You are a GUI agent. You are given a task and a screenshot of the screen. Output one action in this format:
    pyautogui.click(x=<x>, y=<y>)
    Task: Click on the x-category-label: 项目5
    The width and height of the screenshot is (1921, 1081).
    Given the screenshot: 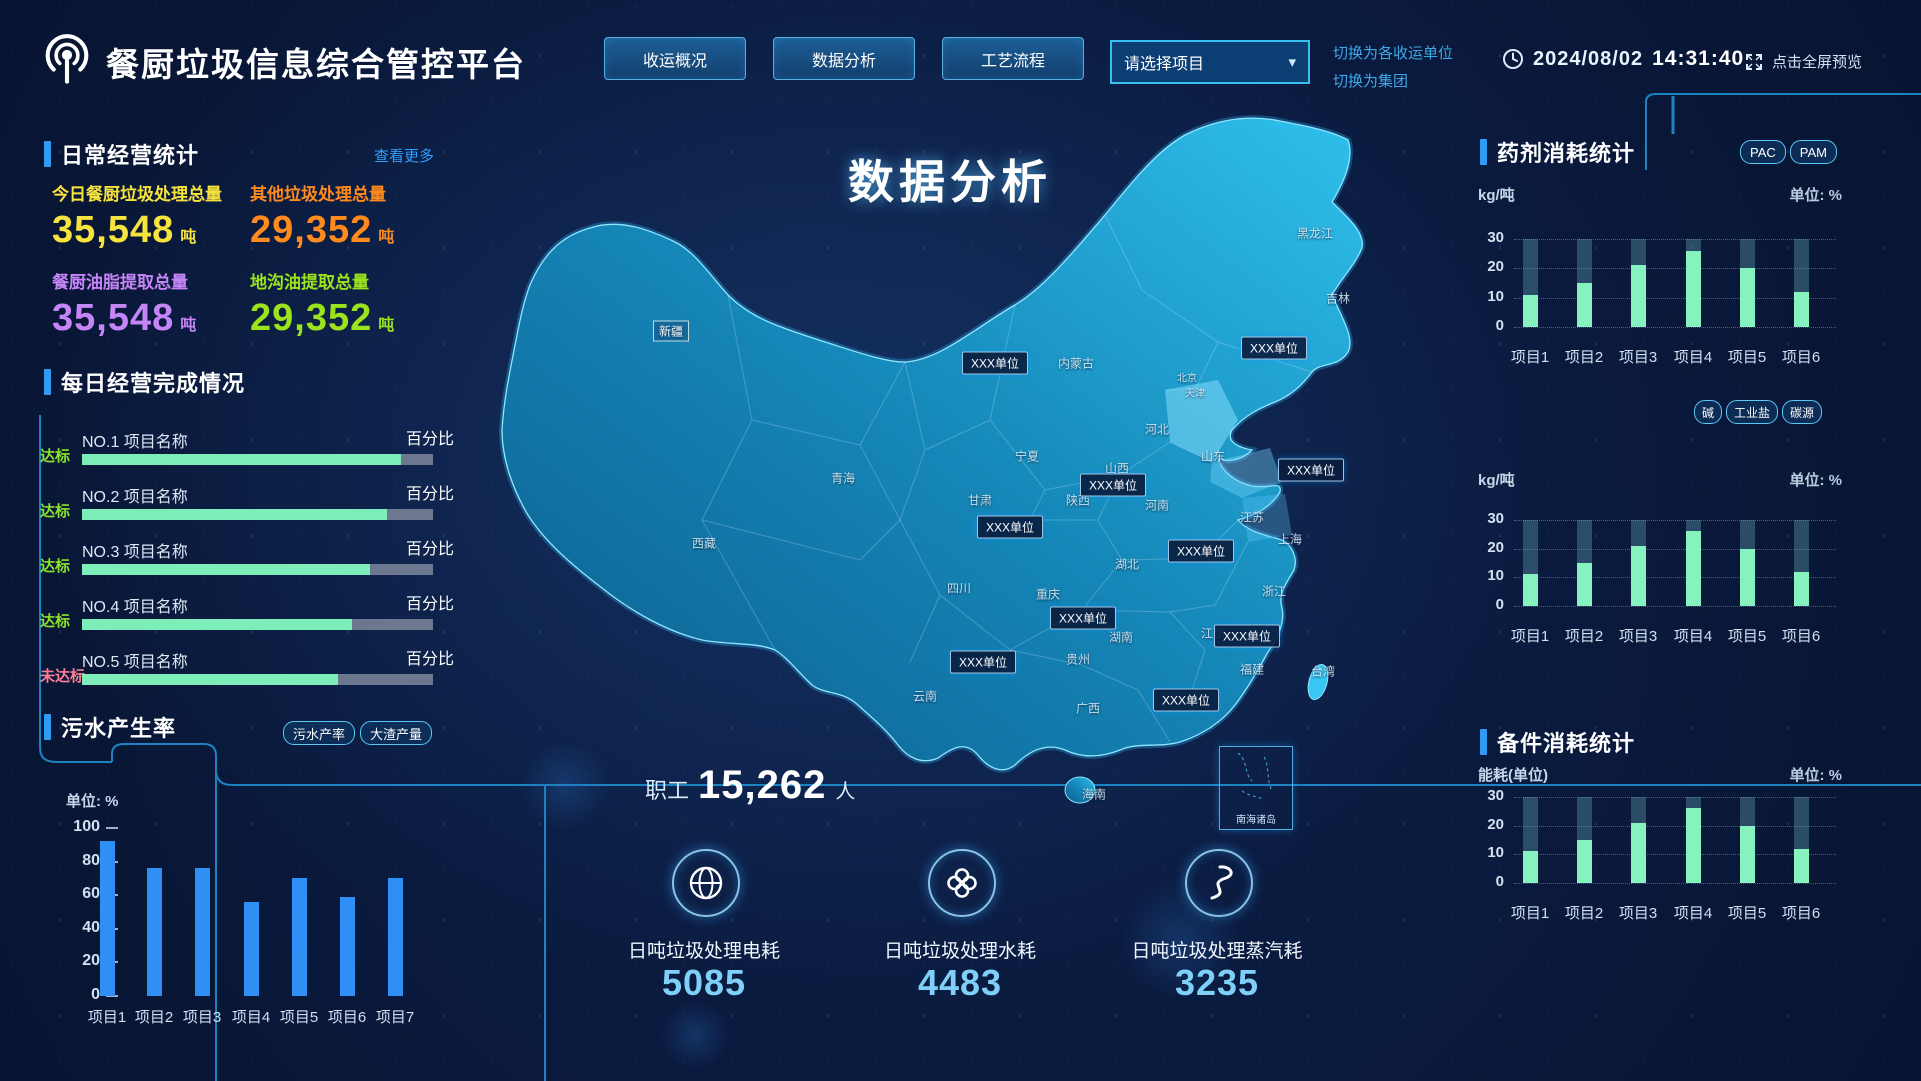 What is the action you would take?
    pyautogui.click(x=1747, y=636)
    